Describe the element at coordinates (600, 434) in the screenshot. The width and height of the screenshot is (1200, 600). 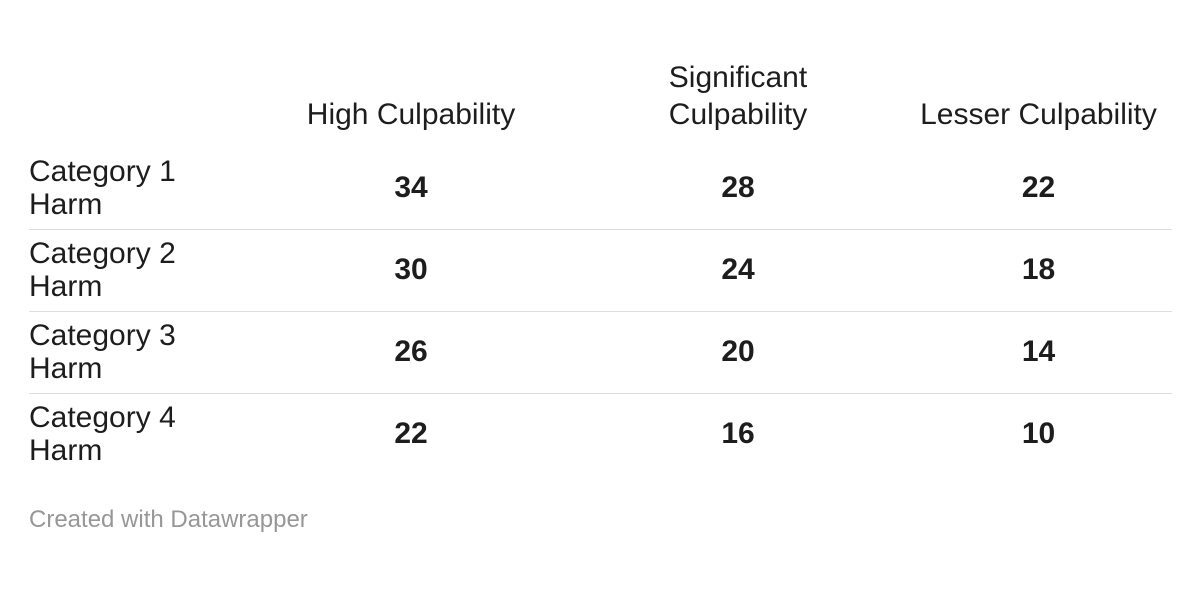
I see `table-row-category-4: Category 4 Harm 22 16 10` at that location.